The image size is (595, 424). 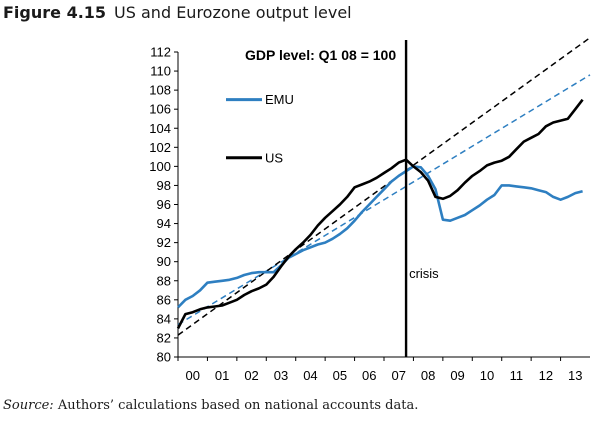 What do you see at coordinates (274, 157) in the screenshot?
I see `legend-item-us-label: US` at bounding box center [274, 157].